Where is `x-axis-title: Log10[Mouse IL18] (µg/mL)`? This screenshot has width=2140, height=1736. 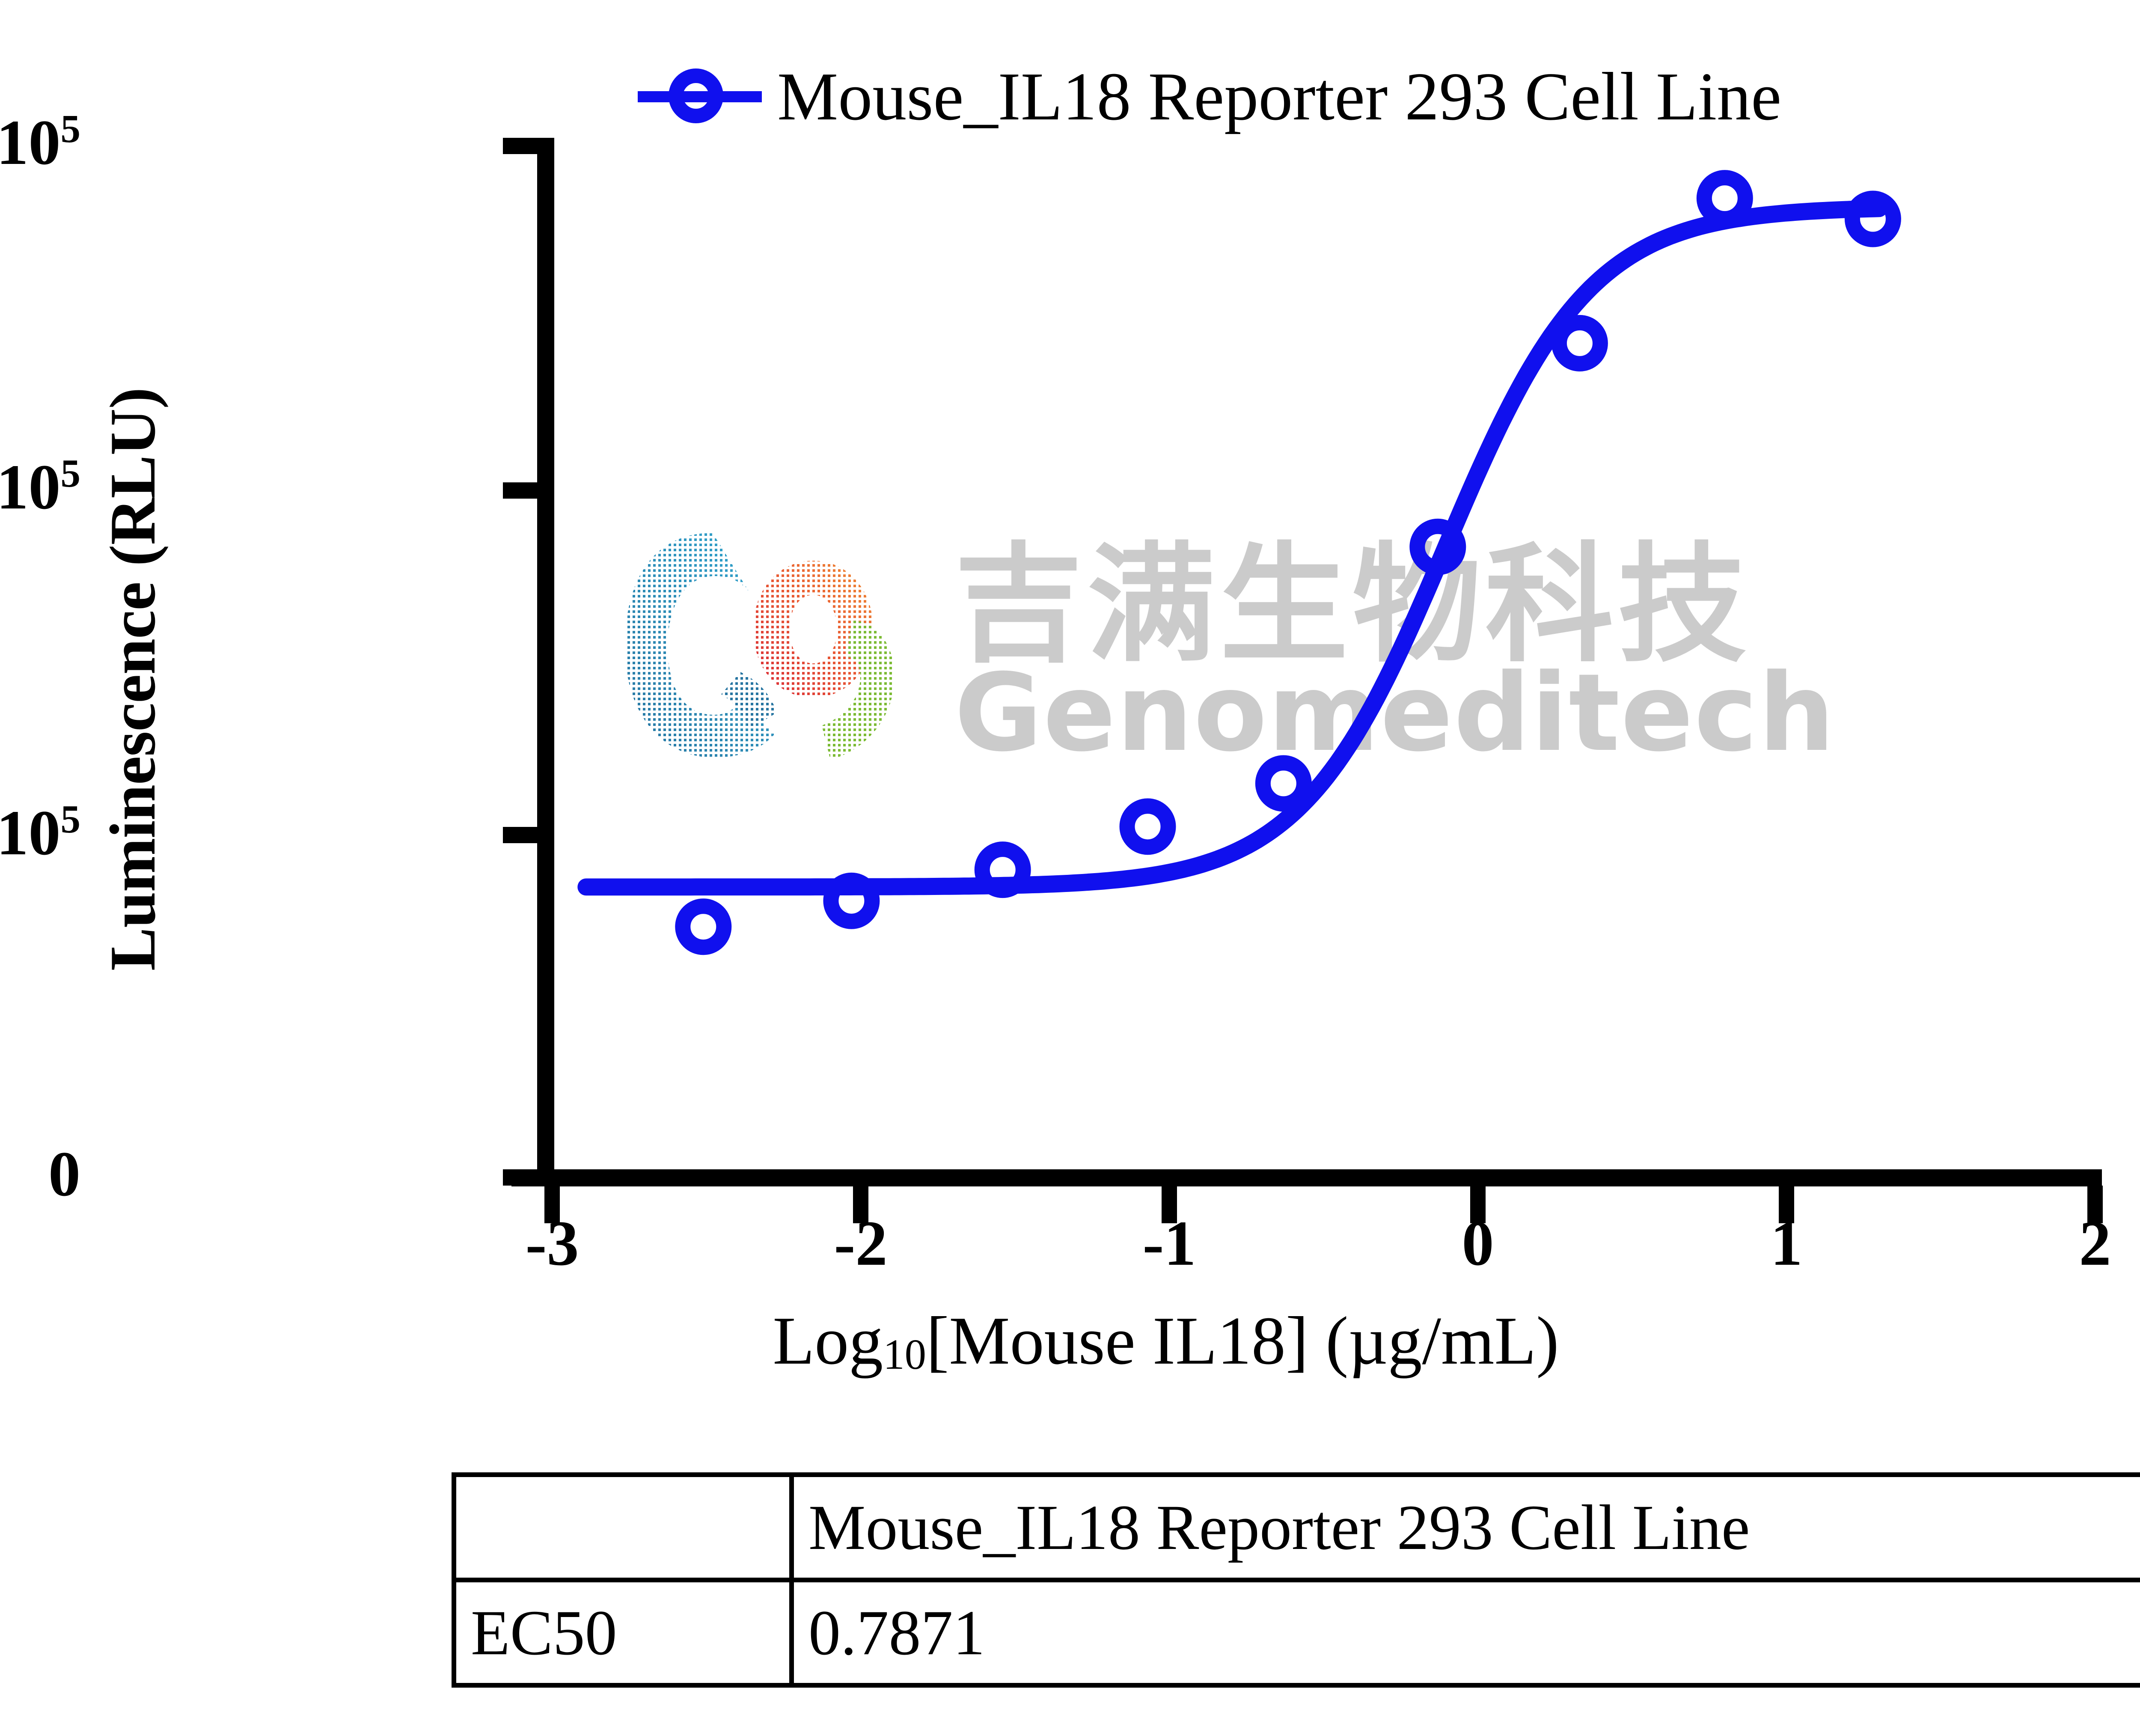 x-axis-title: Log10[Mouse IL18] (µg/mL) is located at coordinates (1070, 1341).